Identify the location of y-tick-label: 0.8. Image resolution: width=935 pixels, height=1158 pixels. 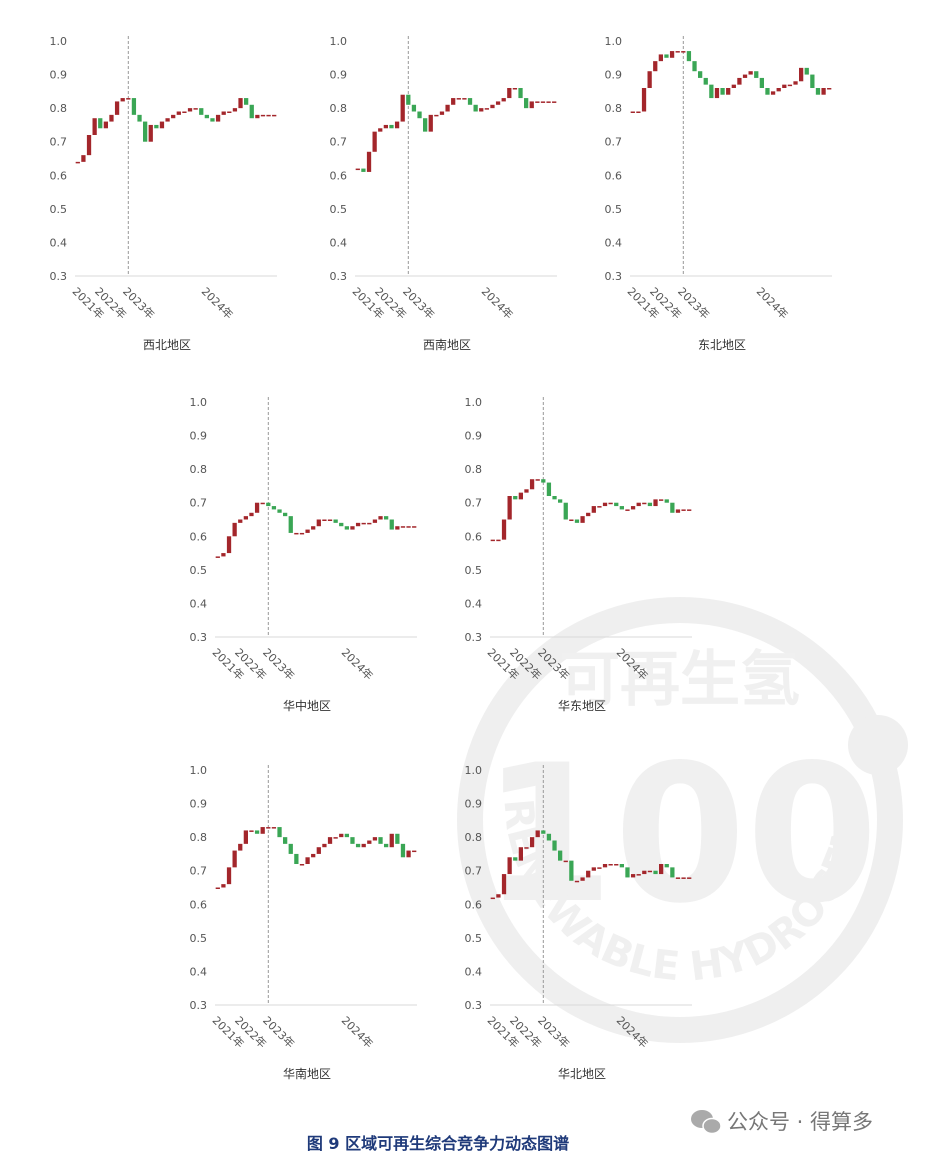
(59, 108).